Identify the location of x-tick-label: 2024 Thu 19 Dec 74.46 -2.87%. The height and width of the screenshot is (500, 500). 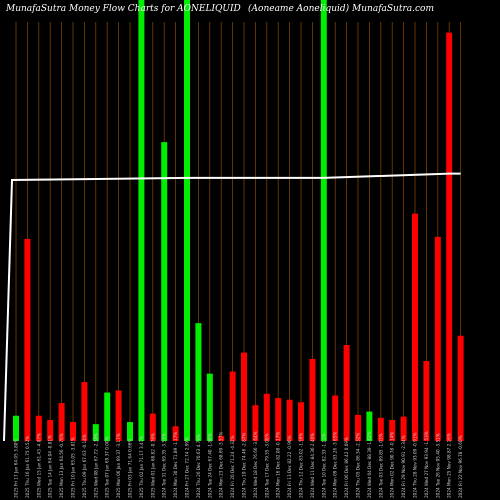
(244, 465).